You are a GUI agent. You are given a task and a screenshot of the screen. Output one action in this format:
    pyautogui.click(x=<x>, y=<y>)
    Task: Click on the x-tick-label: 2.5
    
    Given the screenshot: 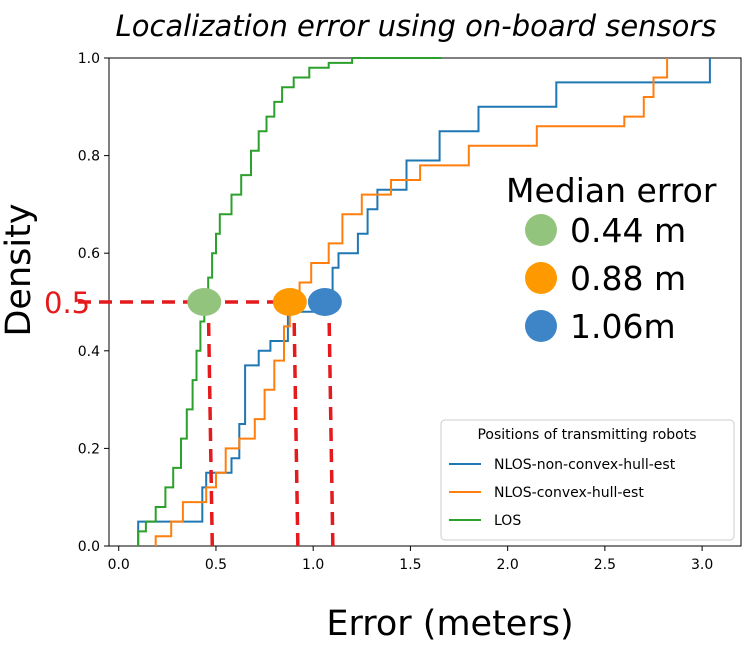 What is the action you would take?
    pyautogui.click(x=605, y=565)
    